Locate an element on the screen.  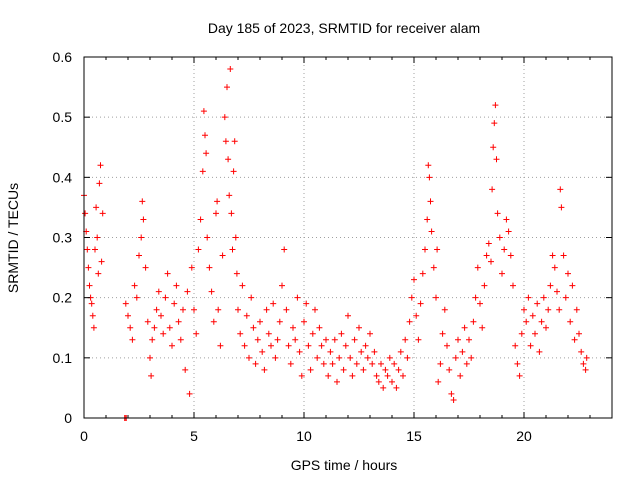
y-tick-label: 0.2 is located at coordinates (63, 298).